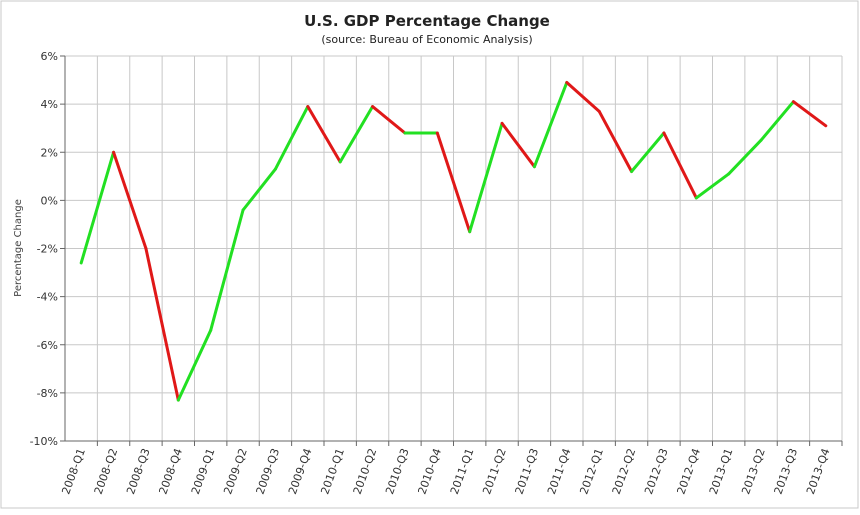  Describe the element at coordinates (49, 152) in the screenshot. I see `y-tick-label: 2%` at that location.